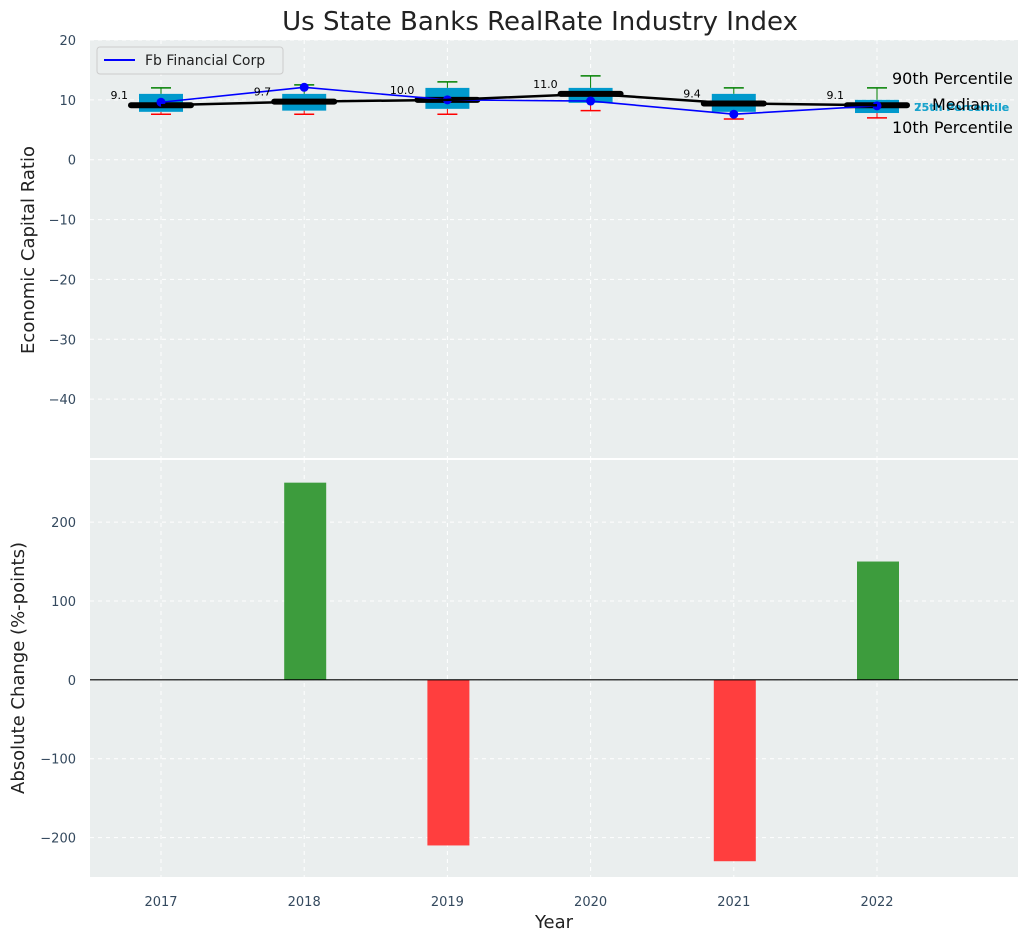 This screenshot has height=942, width=1029. What do you see at coordinates (554, 922) in the screenshot?
I see `x-axis-title: Year` at bounding box center [554, 922].